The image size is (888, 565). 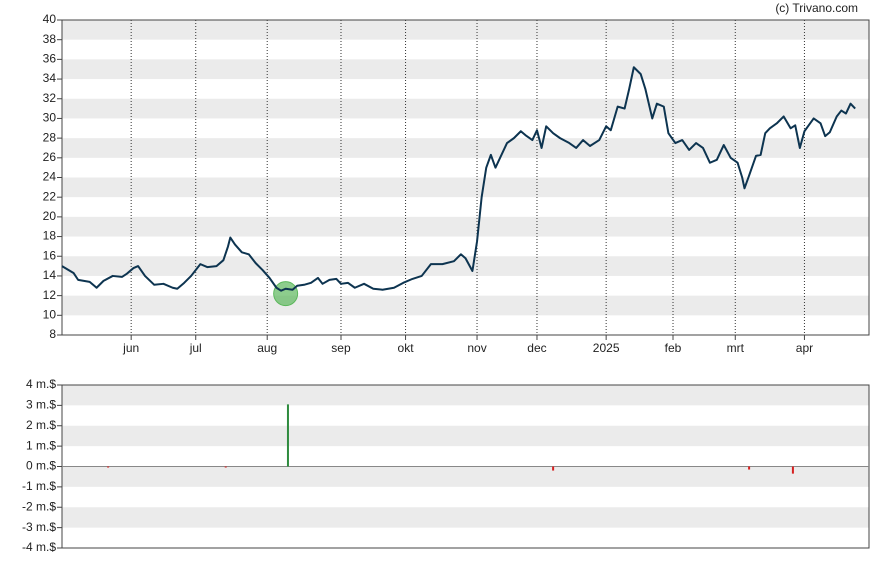 I want to click on y-tick-label: 32, so click(x=50, y=98).